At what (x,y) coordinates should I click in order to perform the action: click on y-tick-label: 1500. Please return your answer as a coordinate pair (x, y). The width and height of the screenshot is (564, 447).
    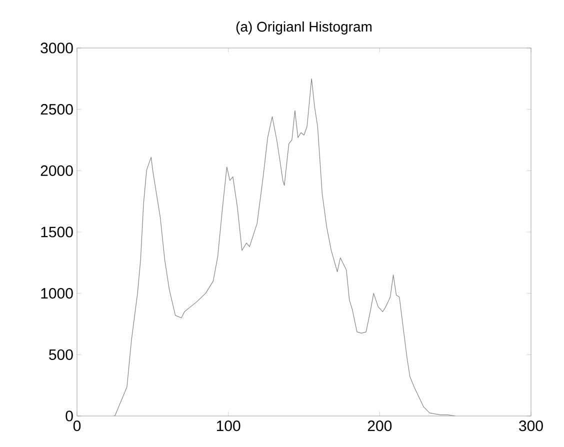
    Looking at the image, I should click on (57, 232).